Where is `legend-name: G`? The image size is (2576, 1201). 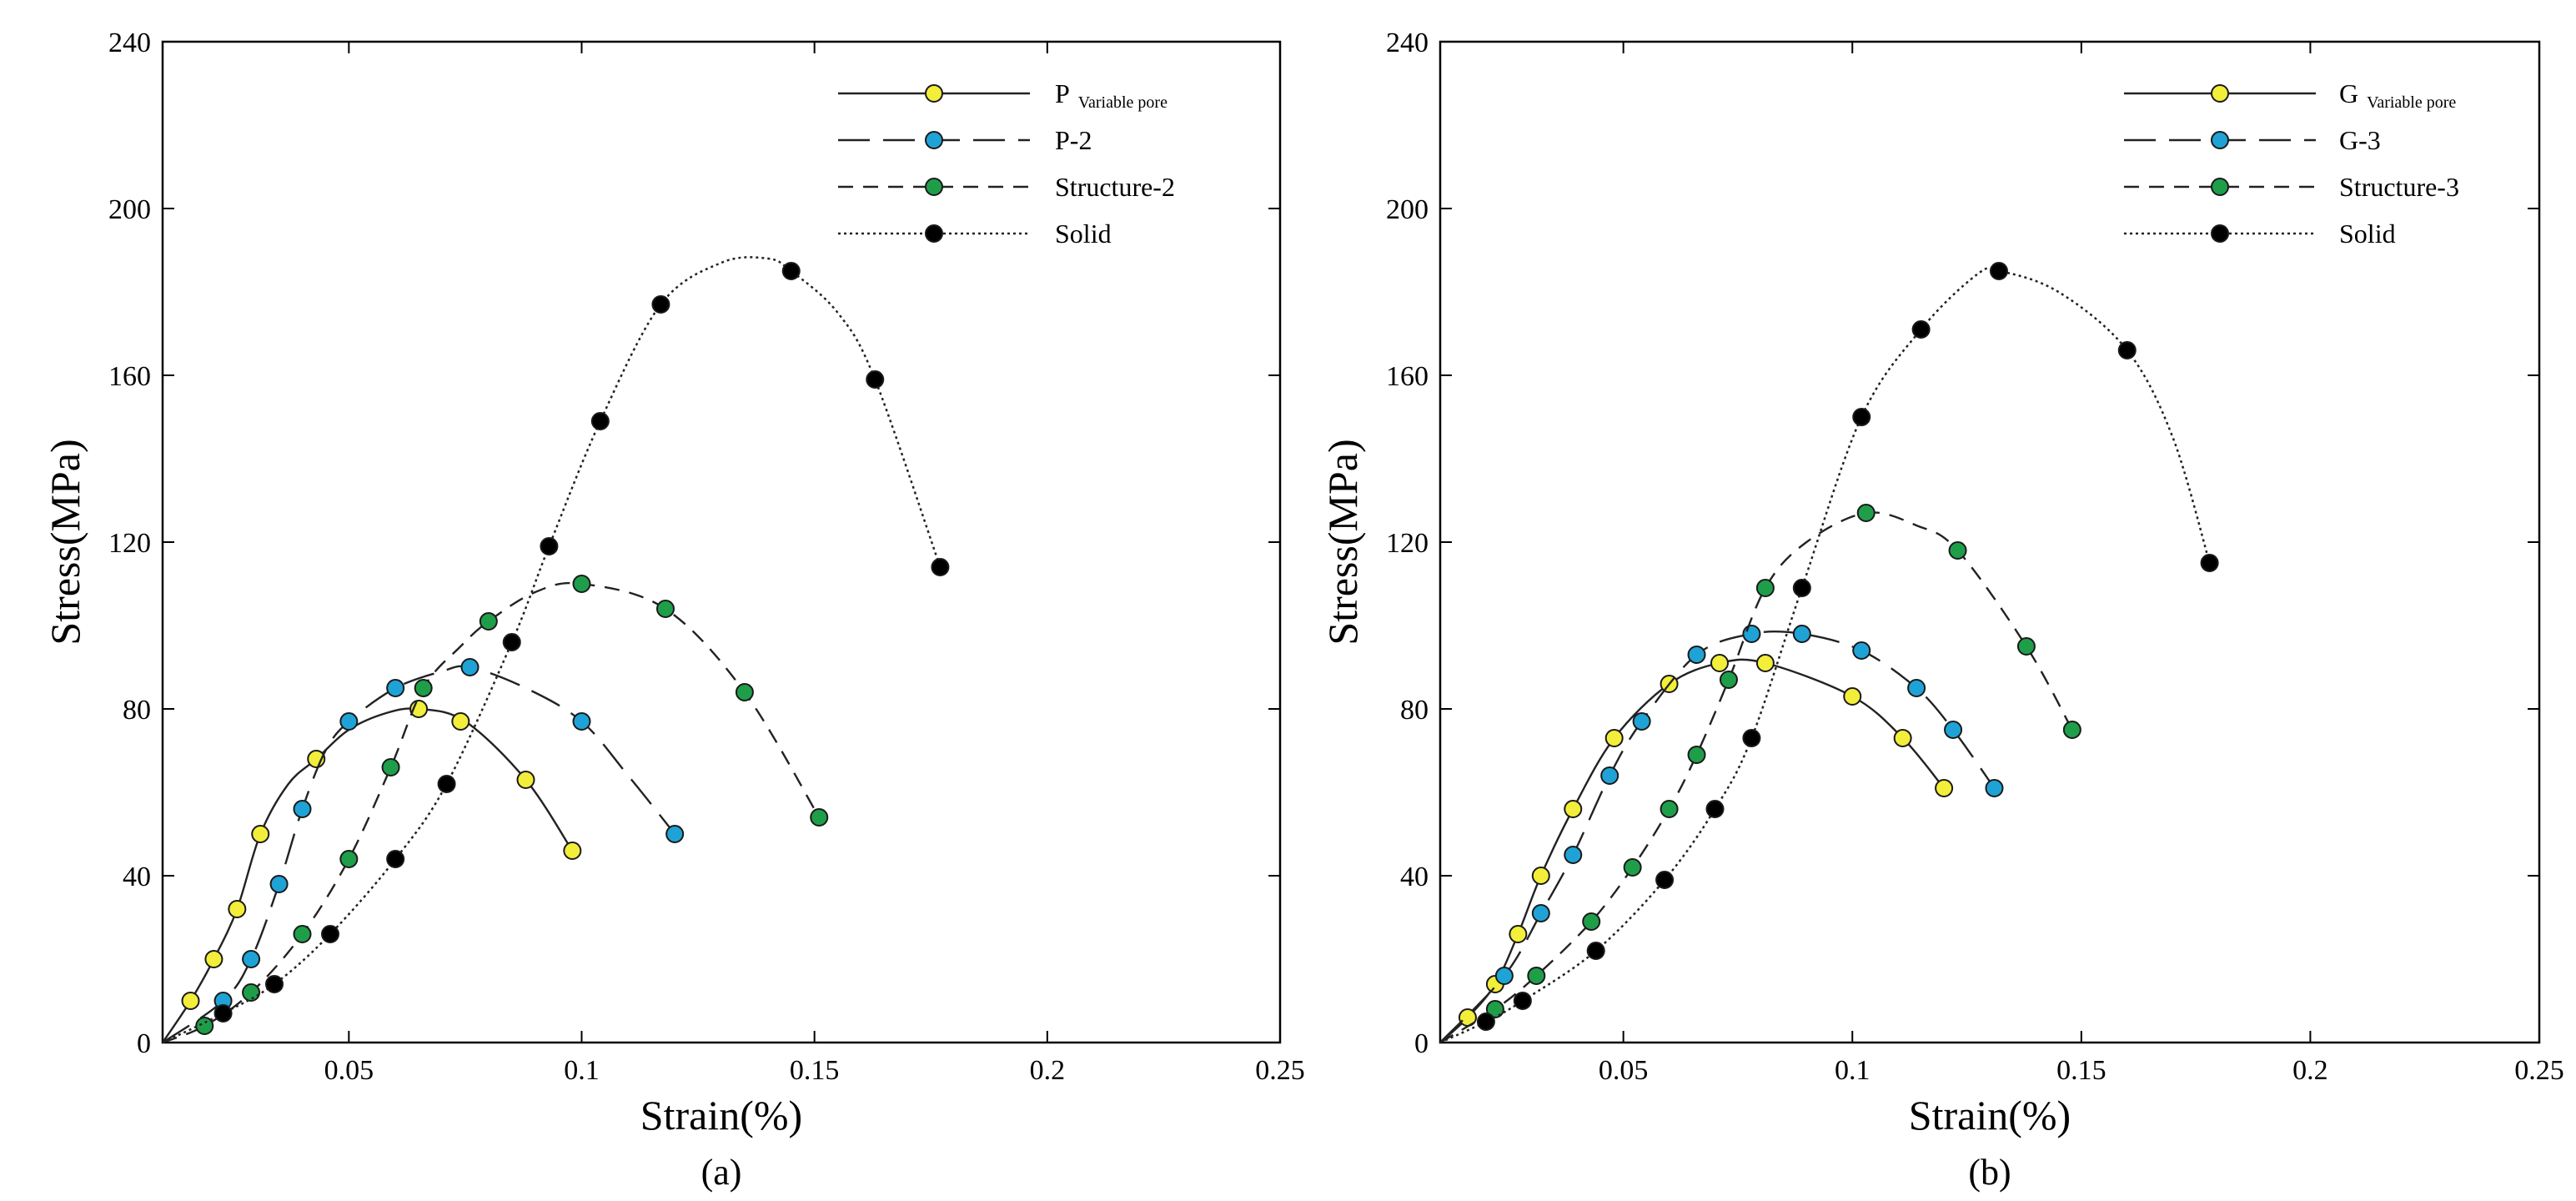 legend-name: G is located at coordinates (2348, 93).